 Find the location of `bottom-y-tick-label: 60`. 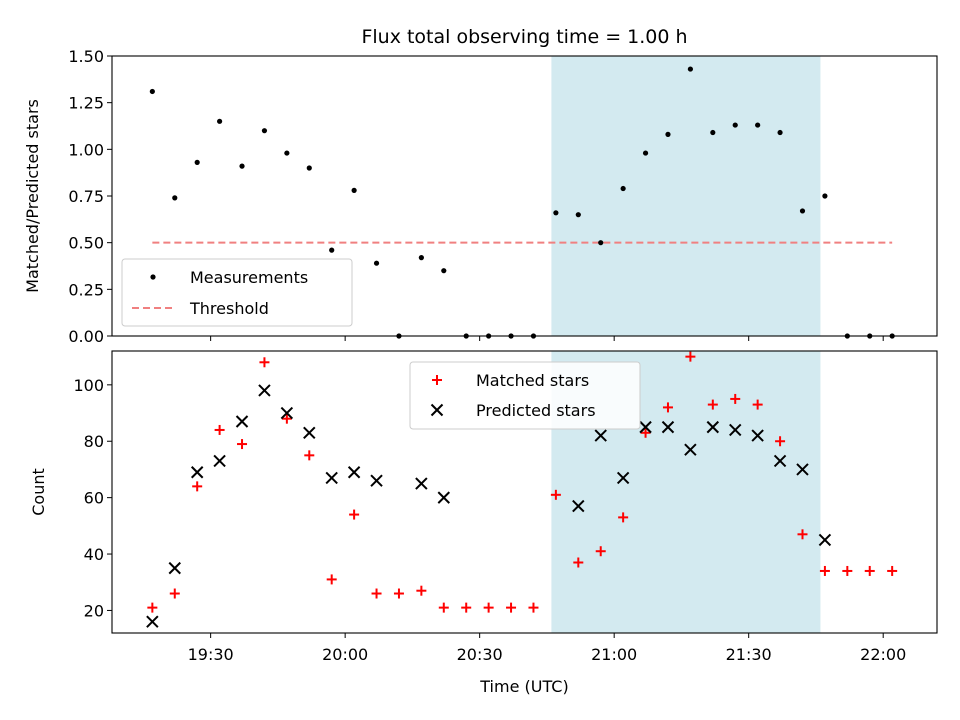

bottom-y-tick-label: 60 is located at coordinates (94, 498).